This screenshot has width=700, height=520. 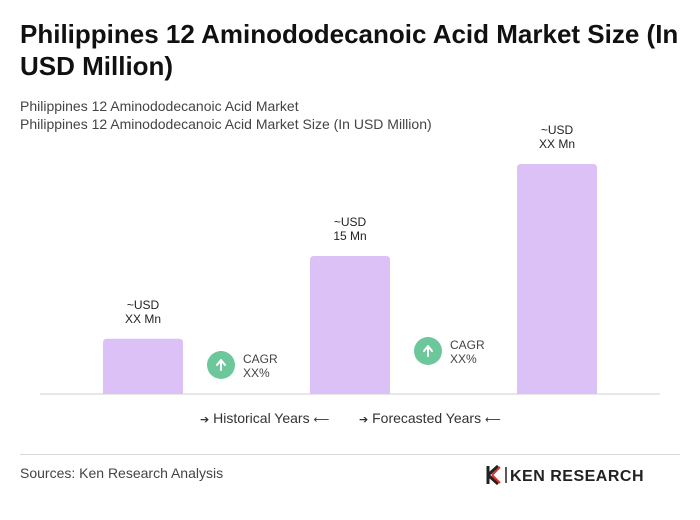 I want to click on bar-value-label: 15 Mn, so click(x=349, y=236).